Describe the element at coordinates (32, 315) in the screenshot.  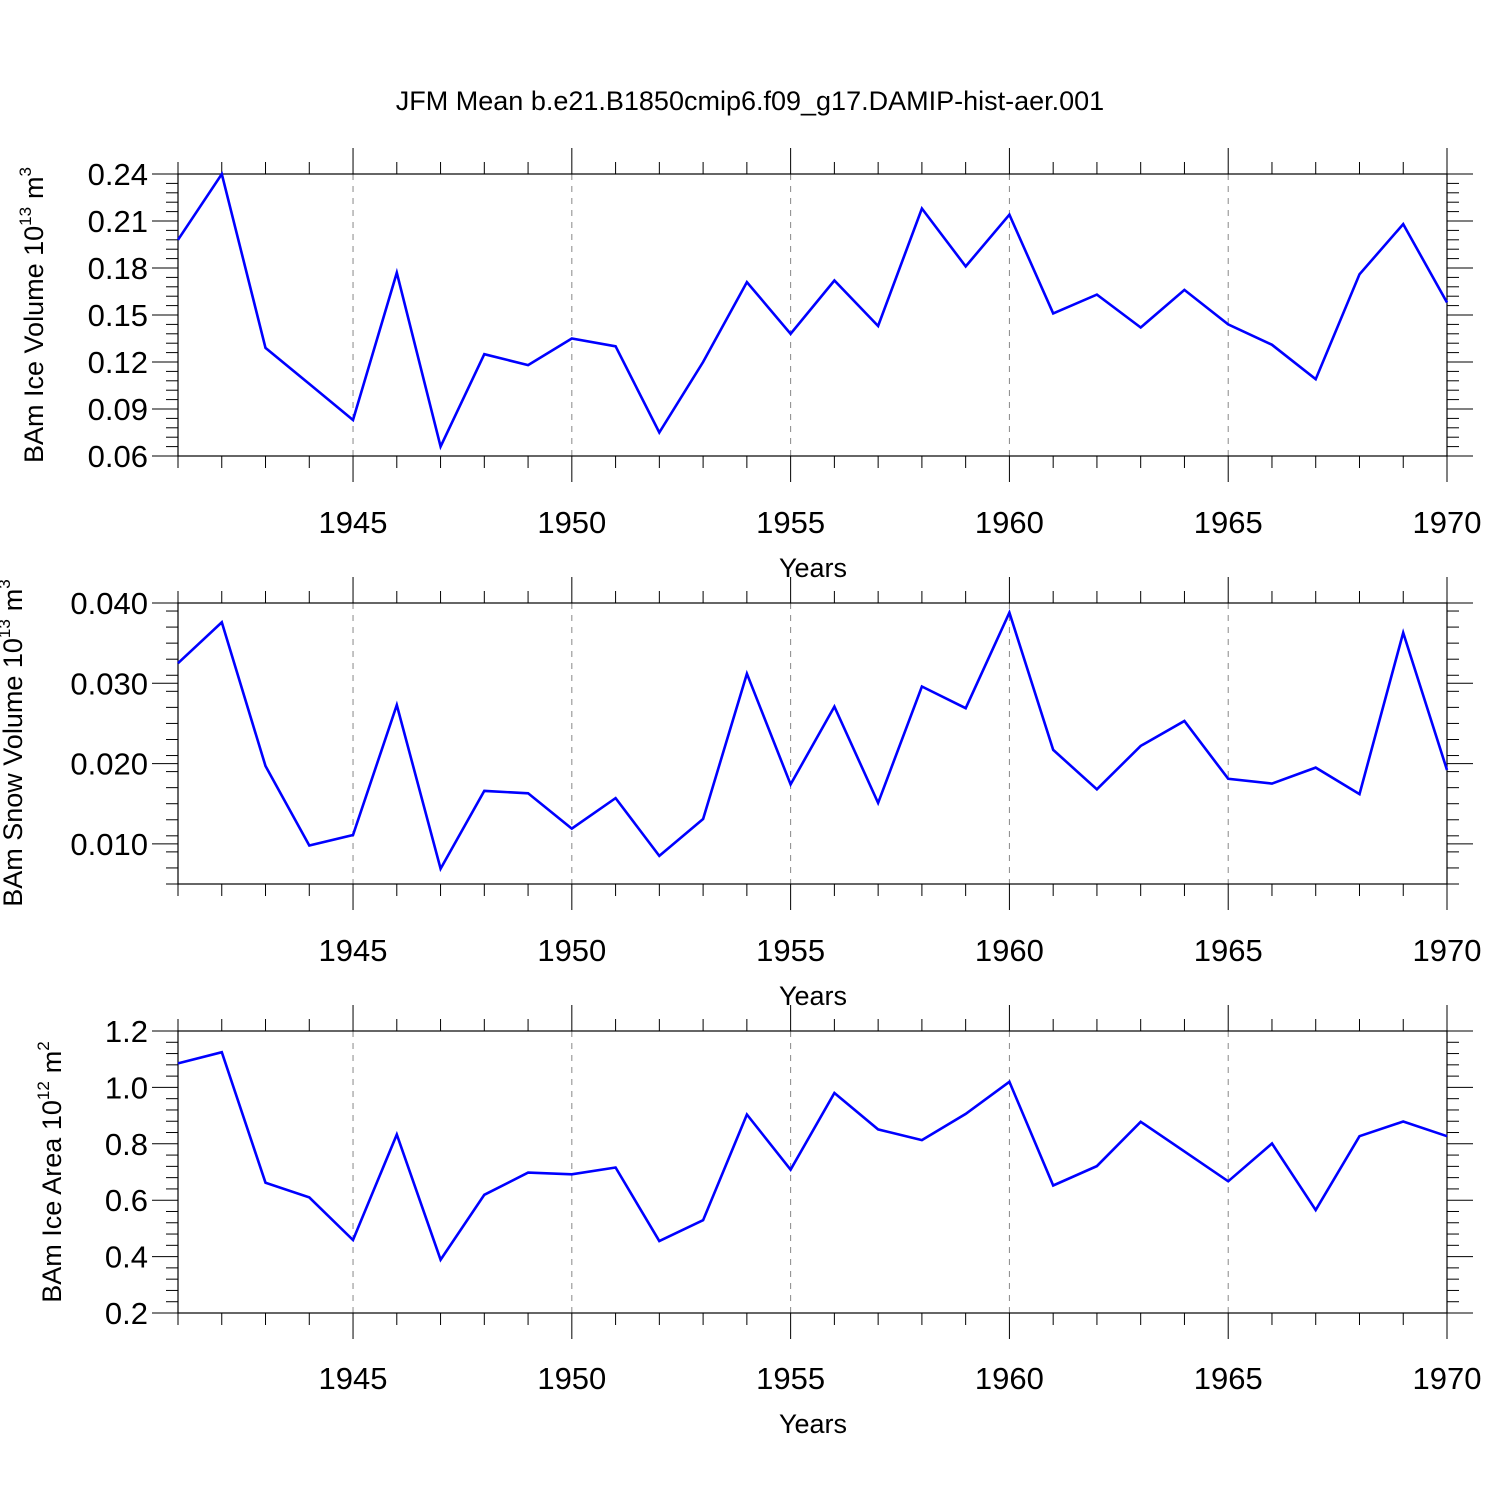
I see `y-axis-label: BAm Ice Volume 1013m3` at that location.